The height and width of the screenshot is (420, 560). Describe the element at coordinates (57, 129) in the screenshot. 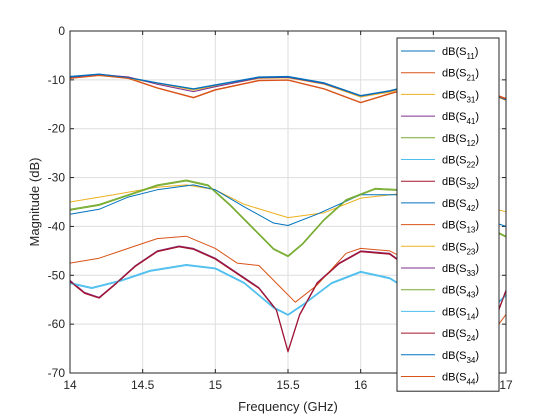

I see `y-tick-label: -20` at that location.